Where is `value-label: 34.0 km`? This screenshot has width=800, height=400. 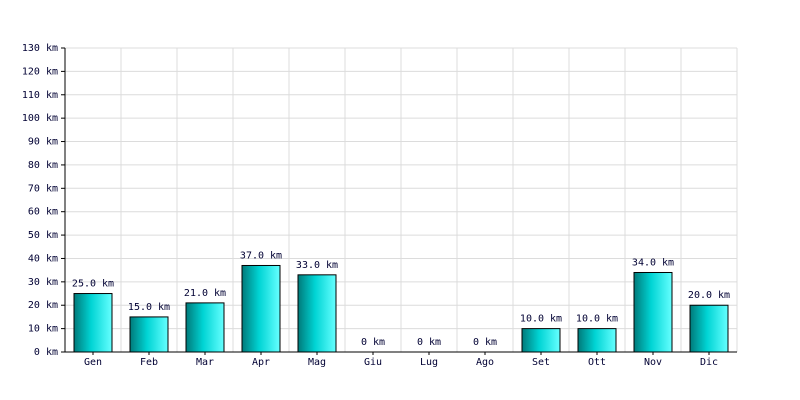
value-label: 34.0 km is located at coordinates (653, 262).